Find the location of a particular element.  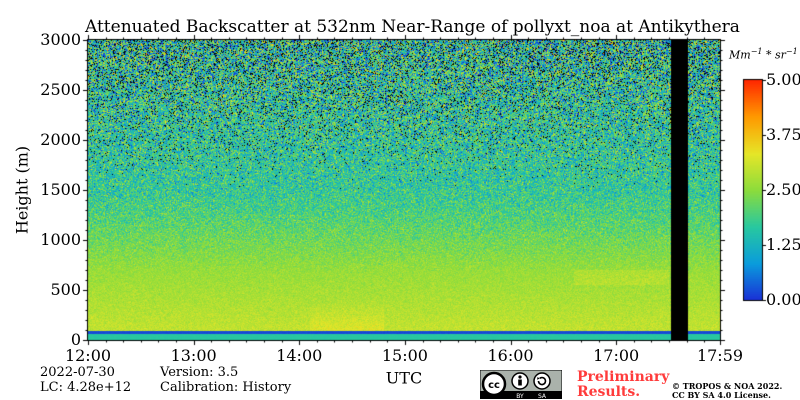

x-tick-label: 16:00 is located at coordinates (510, 355).